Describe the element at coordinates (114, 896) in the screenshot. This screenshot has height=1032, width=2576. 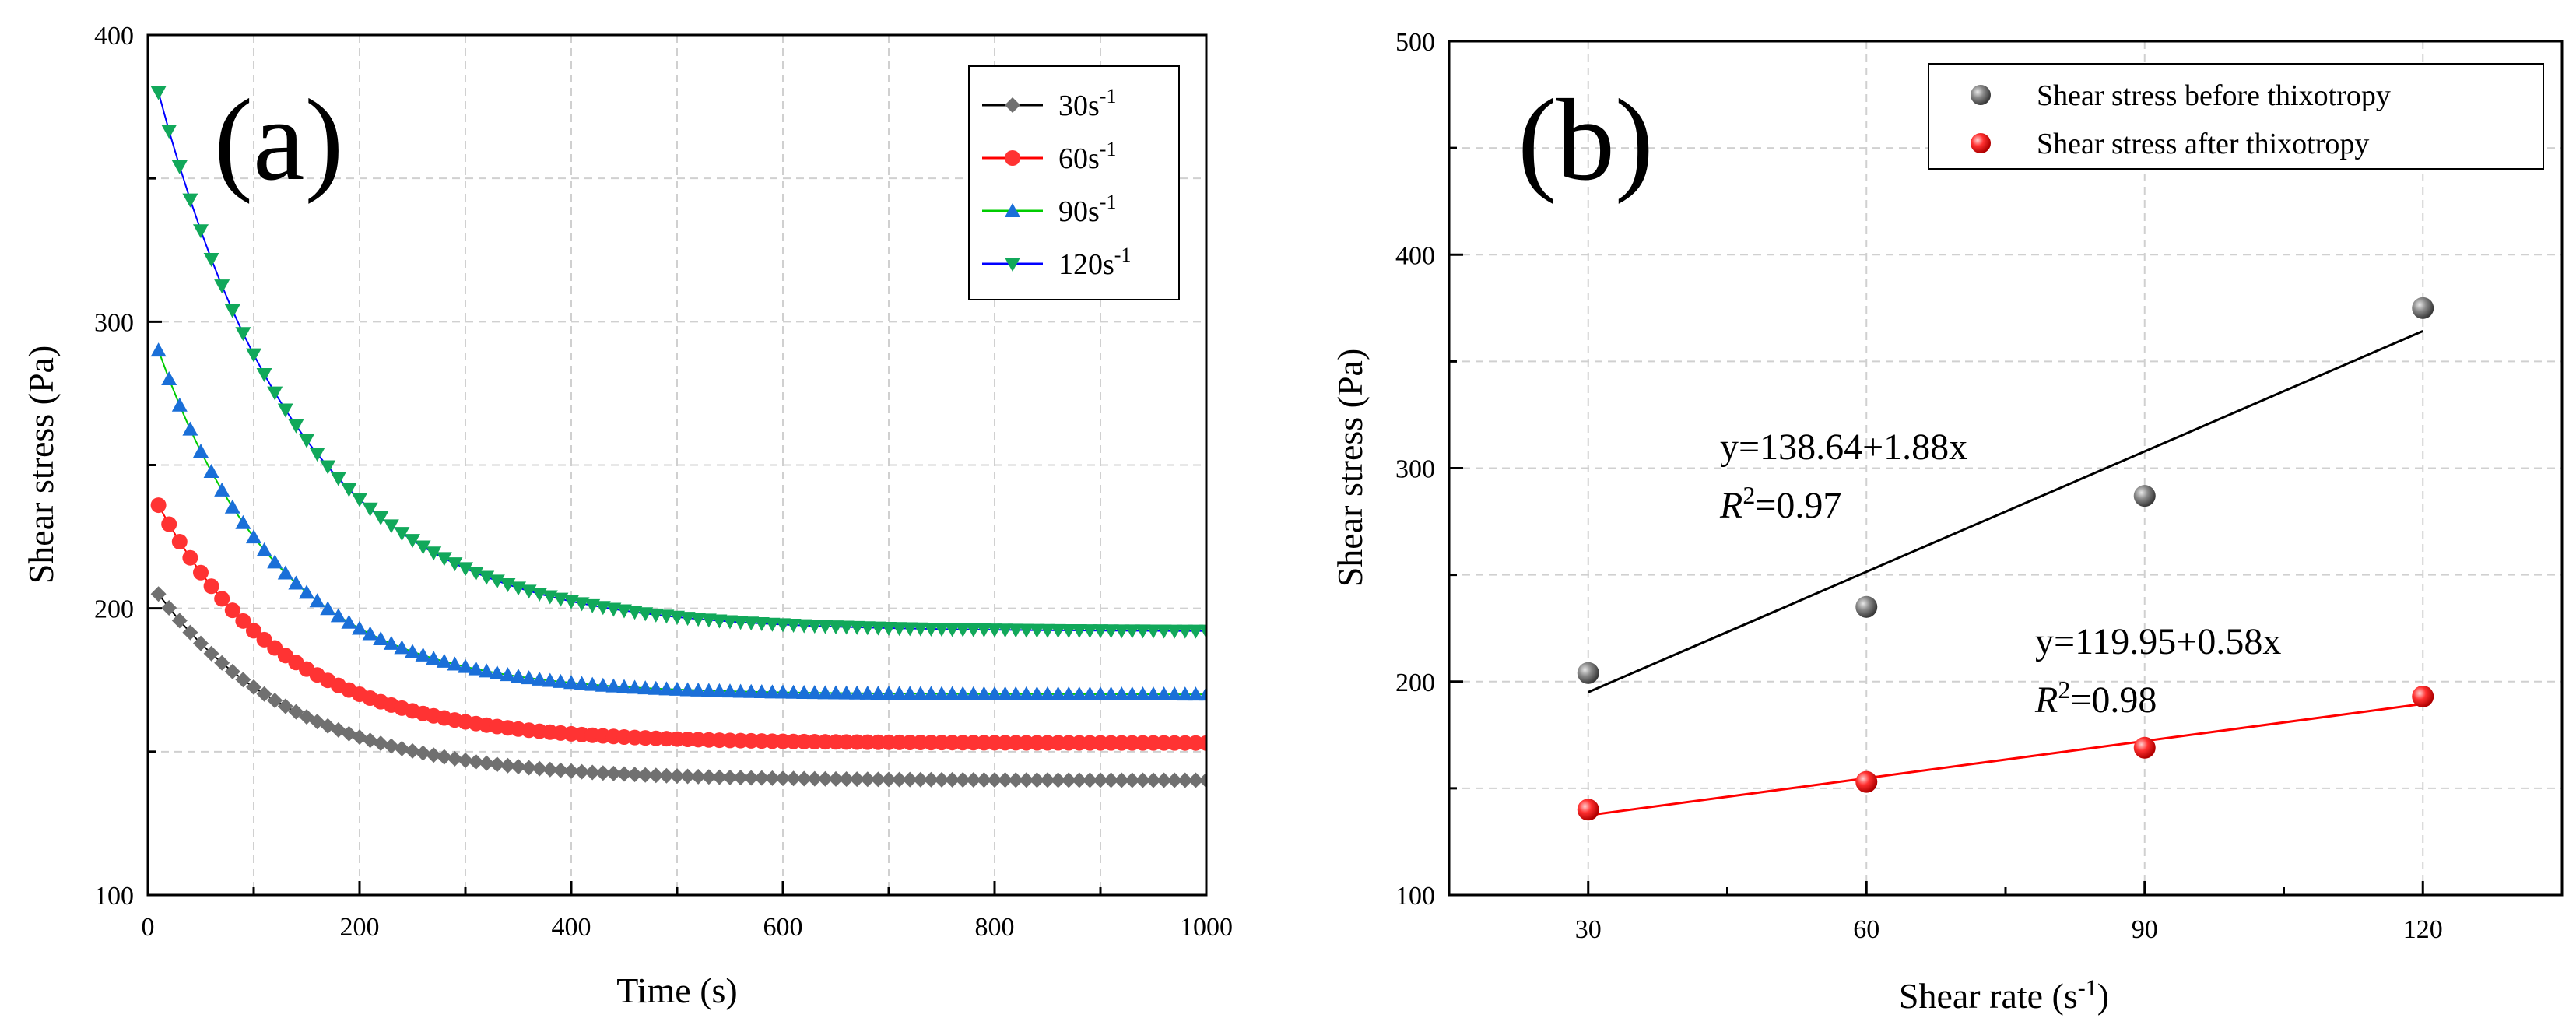
I see `y-tick-label: 100` at that location.